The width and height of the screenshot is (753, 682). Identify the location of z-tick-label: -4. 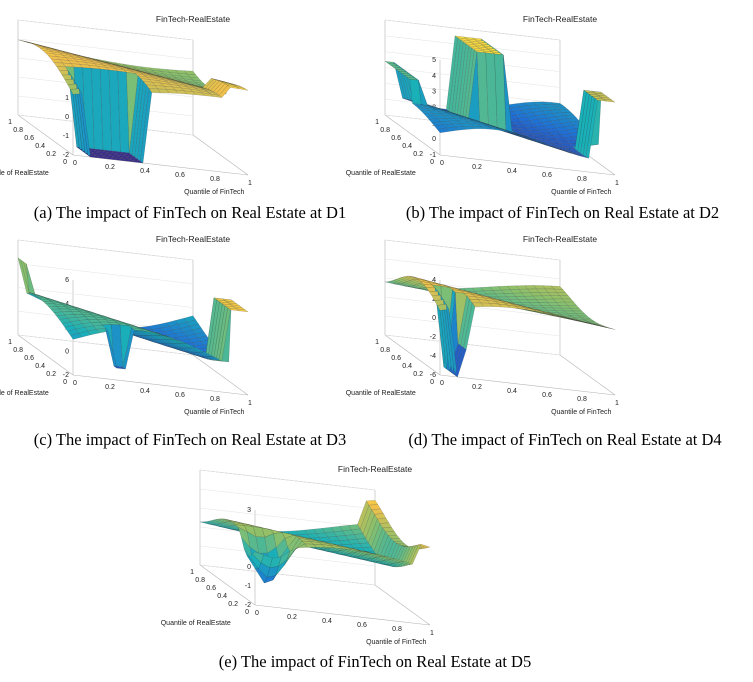
(433, 356).